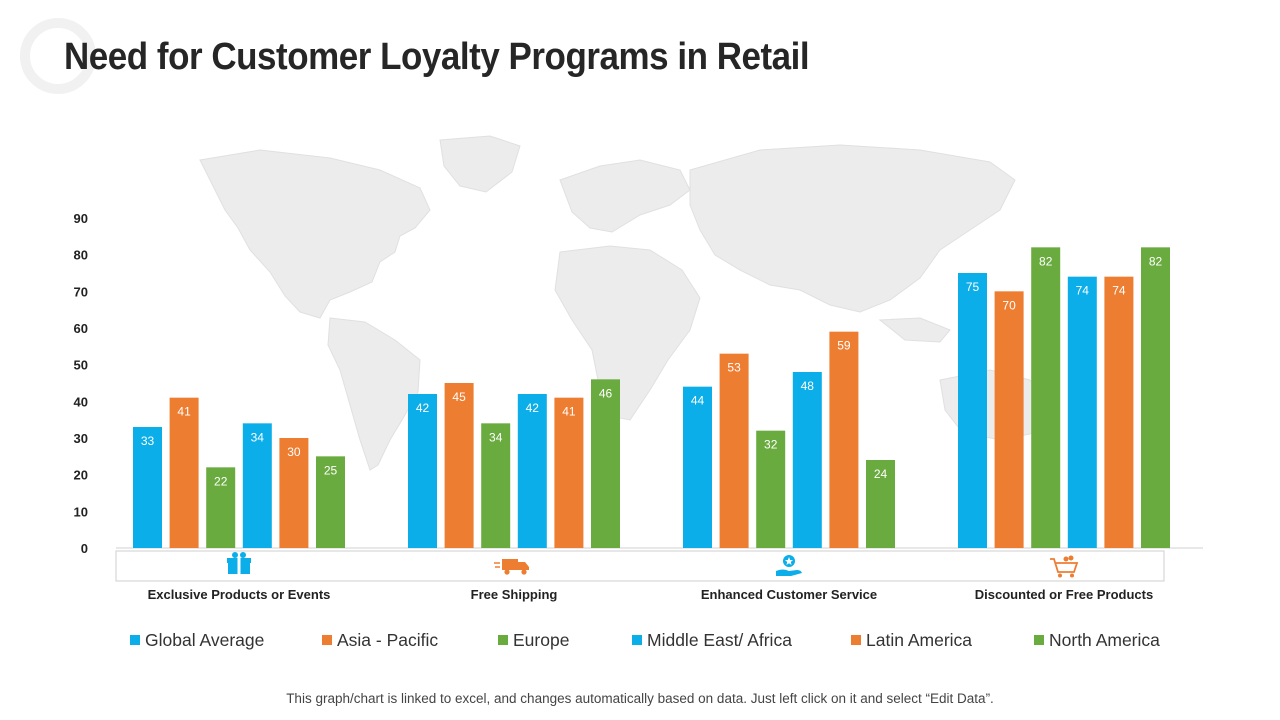  Describe the element at coordinates (58, 56) in the screenshot. I see `decorative-ring` at that location.